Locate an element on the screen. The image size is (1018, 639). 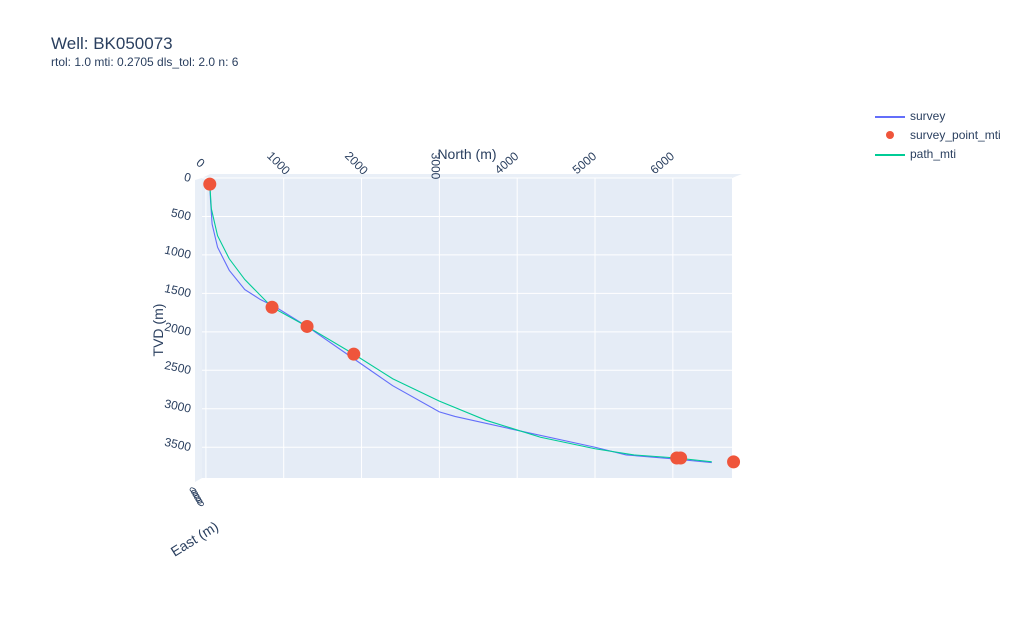
legend-label: path_mti is located at coordinates (933, 154).